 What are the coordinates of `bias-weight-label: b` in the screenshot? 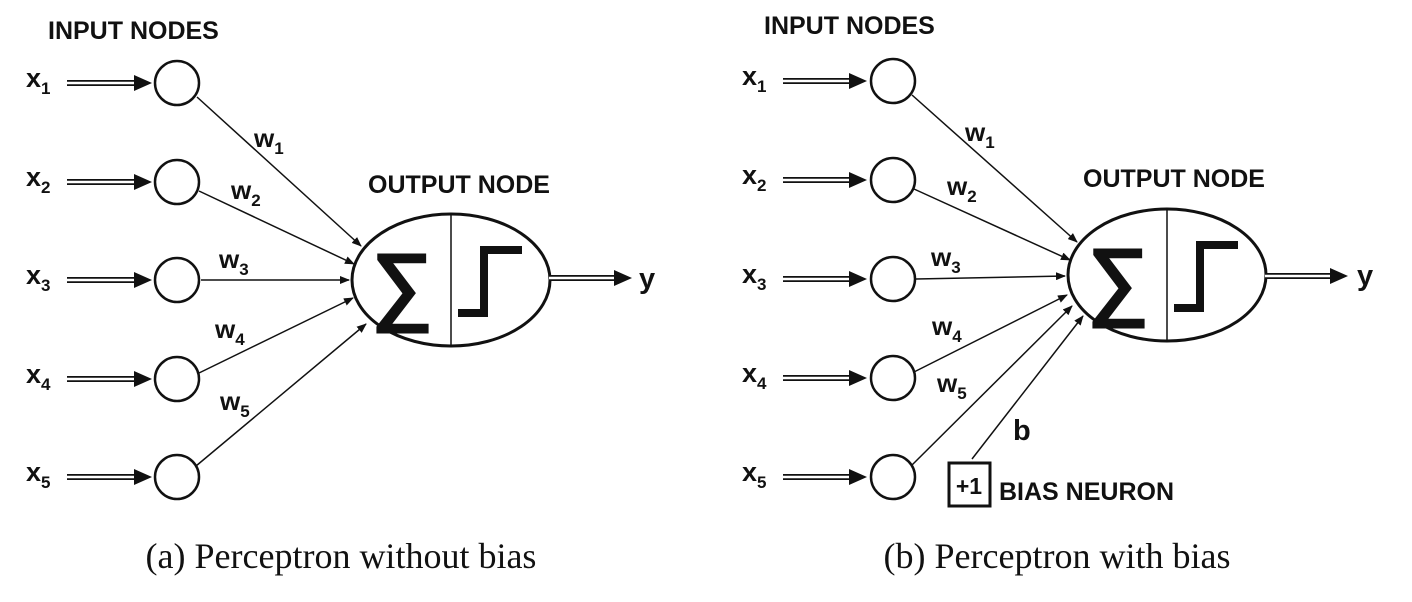 It's located at (1022, 431).